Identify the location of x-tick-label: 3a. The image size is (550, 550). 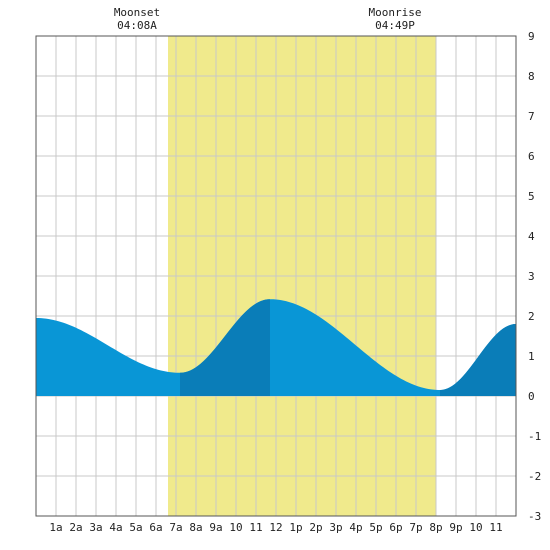
(95, 527).